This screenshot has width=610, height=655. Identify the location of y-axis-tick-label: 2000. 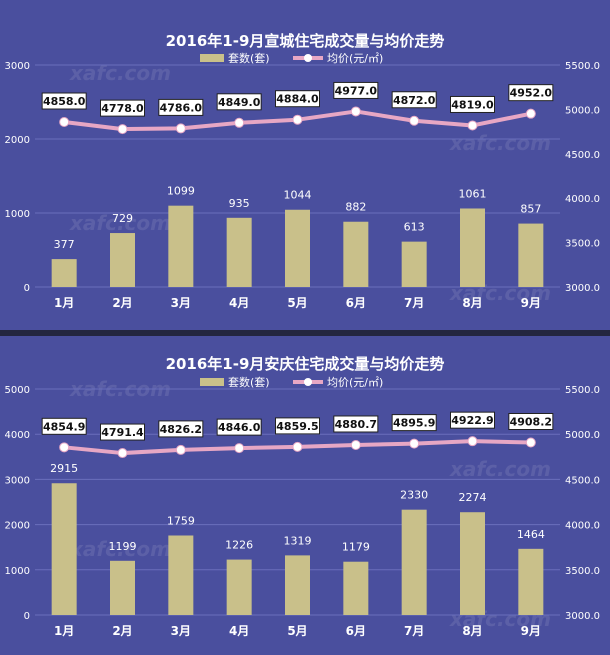
(17, 140).